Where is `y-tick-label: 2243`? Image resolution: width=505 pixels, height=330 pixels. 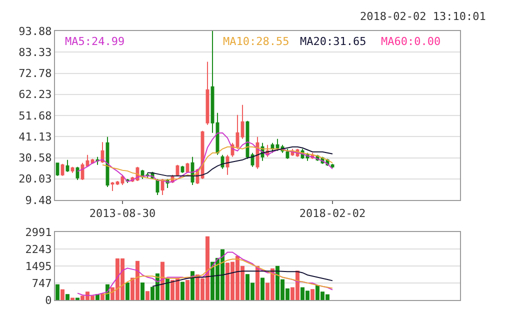
y-tick-label: 2243 is located at coordinates (38, 249).